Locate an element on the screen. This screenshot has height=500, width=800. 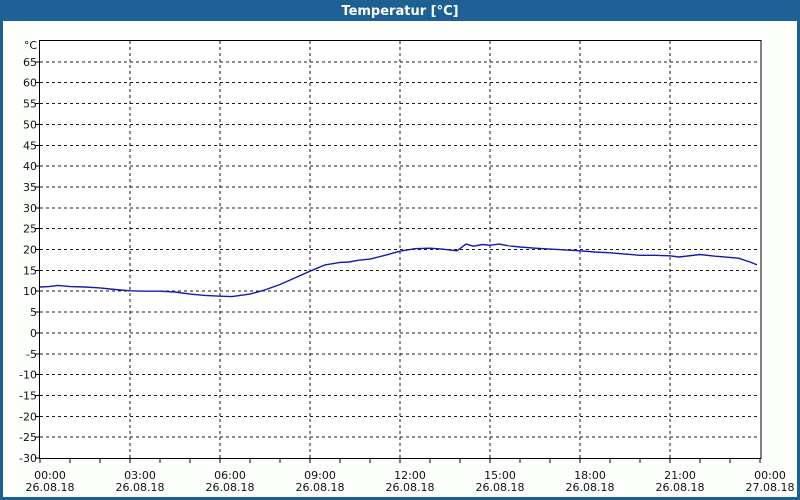
title-bar is located at coordinates (400, 10).